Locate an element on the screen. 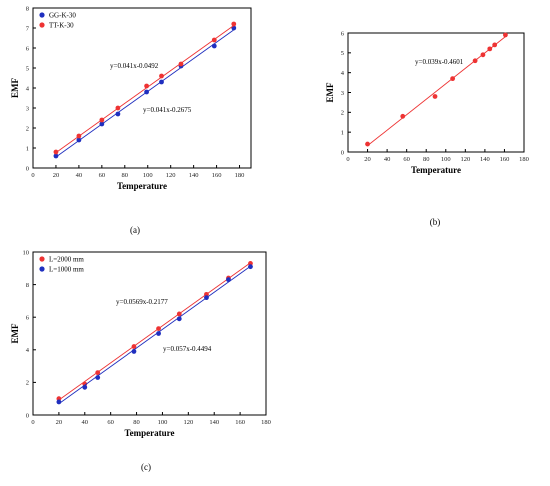 This screenshot has width=550, height=486. fit-equation-a-1: y=0.041x-0.0492 is located at coordinates (134, 66).